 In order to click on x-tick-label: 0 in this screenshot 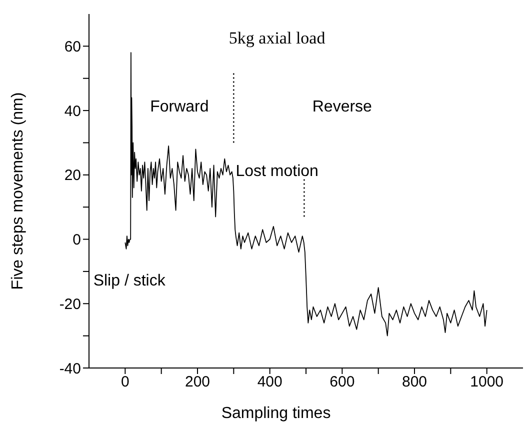, I will do `click(125, 382)`.